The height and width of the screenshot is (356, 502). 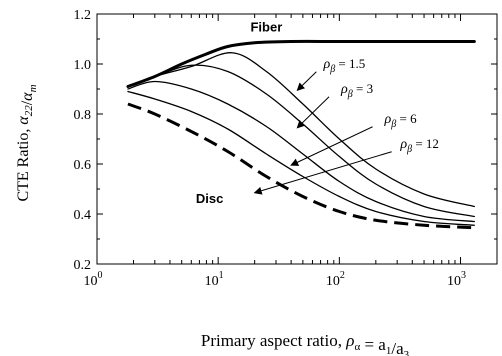 I want to click on annotation-rho-label: ρβ = 12, so click(x=419, y=145).